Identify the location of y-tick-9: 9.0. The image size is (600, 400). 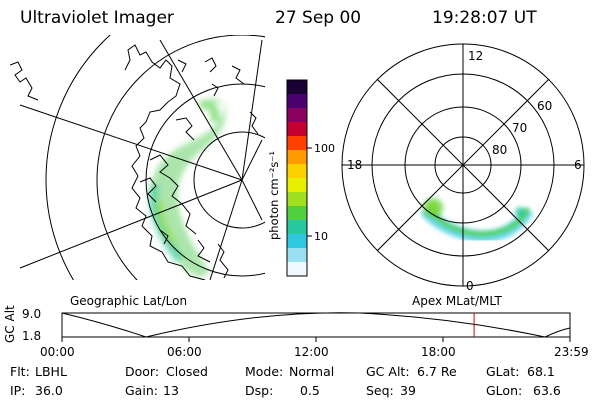
(32, 314).